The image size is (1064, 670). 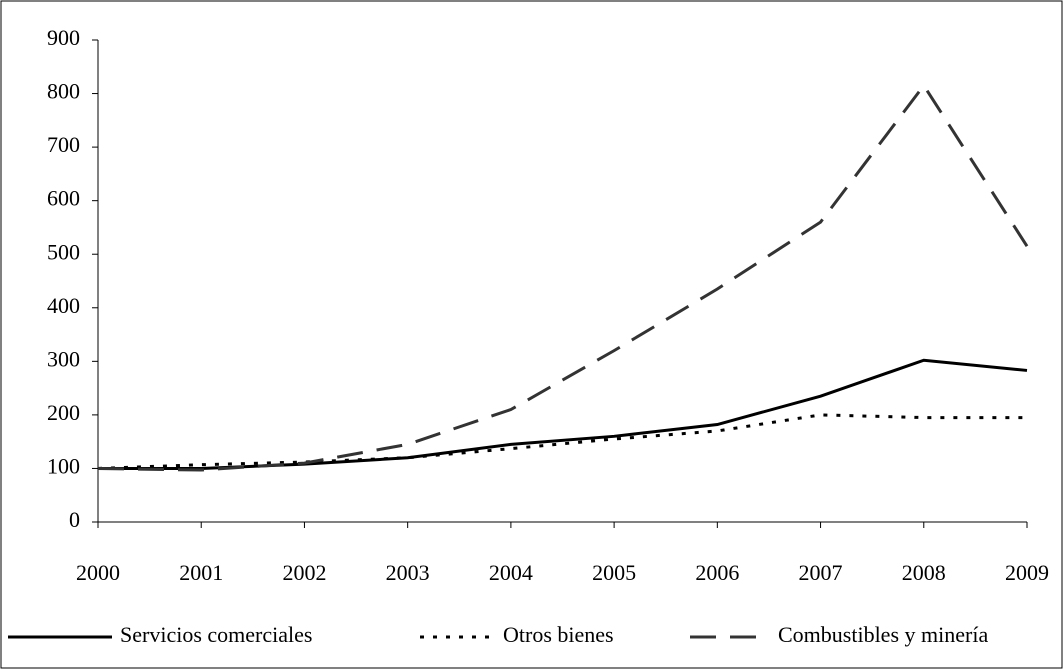 What do you see at coordinates (63, 358) in the screenshot?
I see `y-tick-label: 300` at bounding box center [63, 358].